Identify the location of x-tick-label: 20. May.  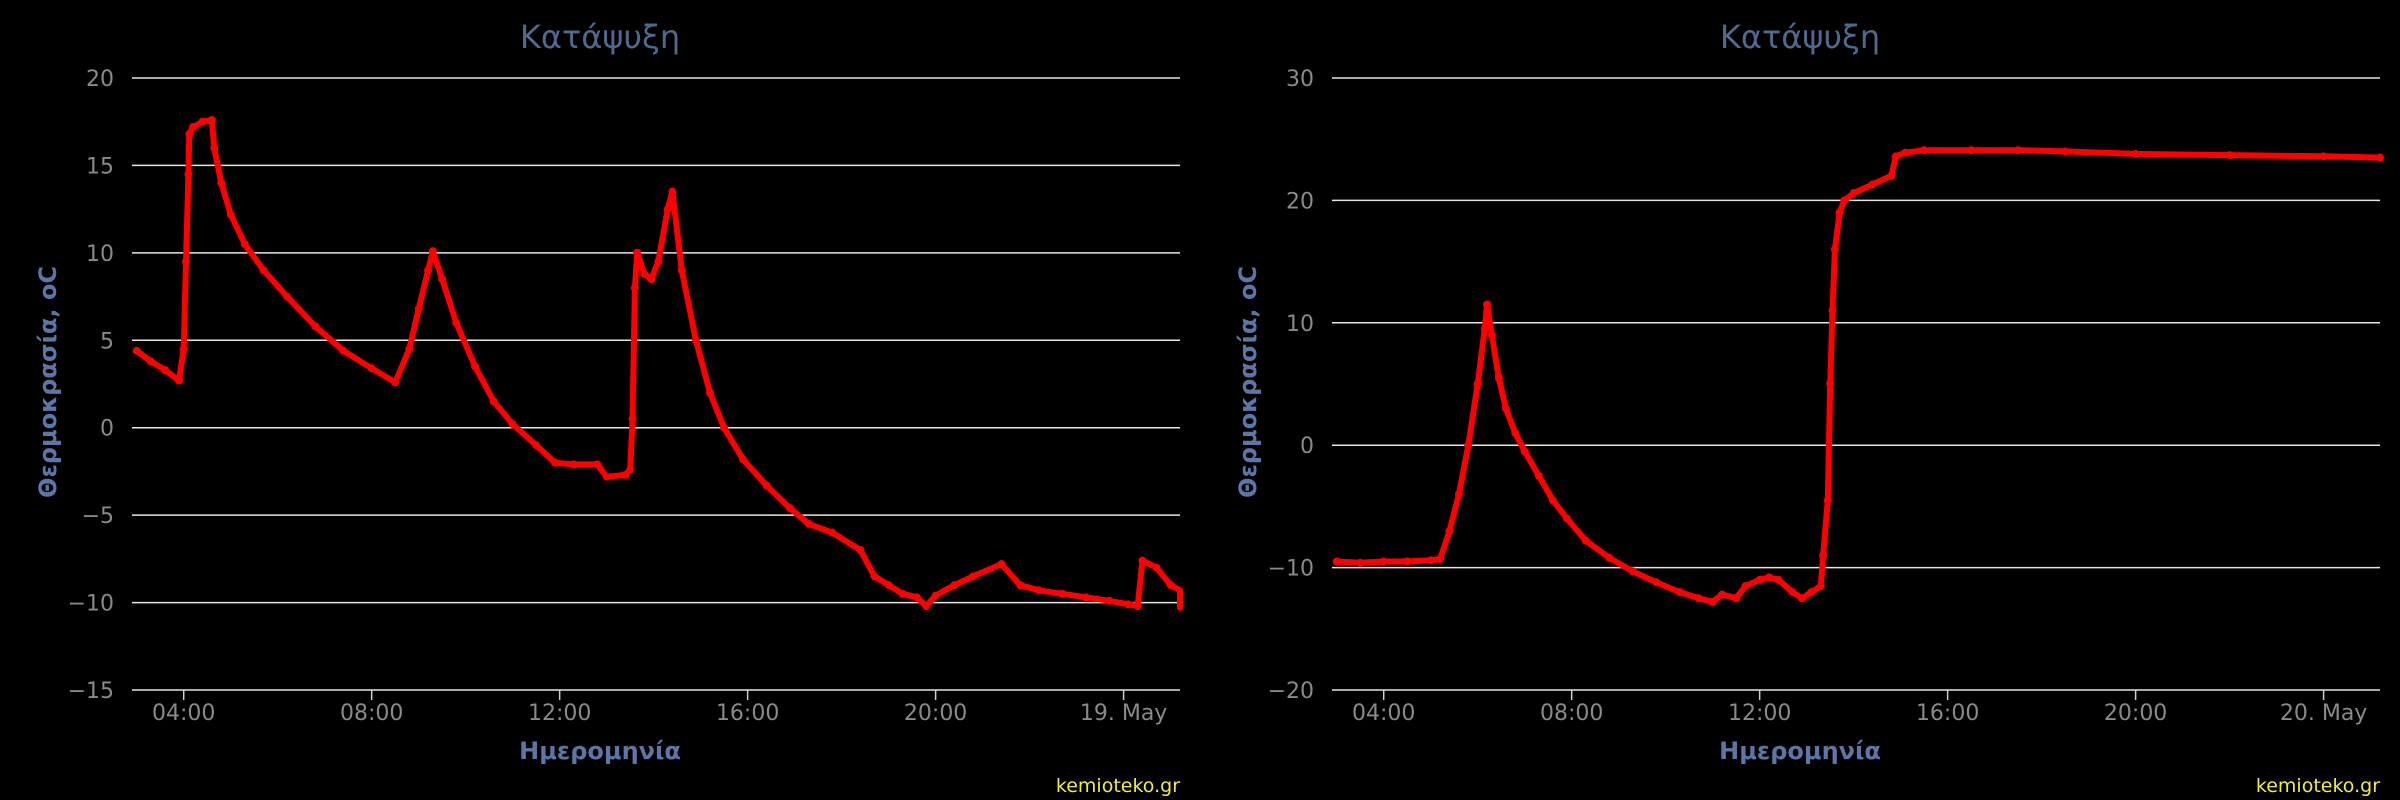
(2323, 713).